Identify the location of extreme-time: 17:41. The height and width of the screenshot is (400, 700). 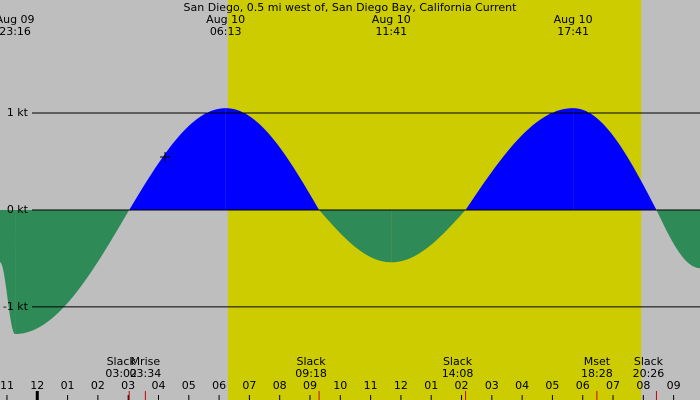
(573, 31).